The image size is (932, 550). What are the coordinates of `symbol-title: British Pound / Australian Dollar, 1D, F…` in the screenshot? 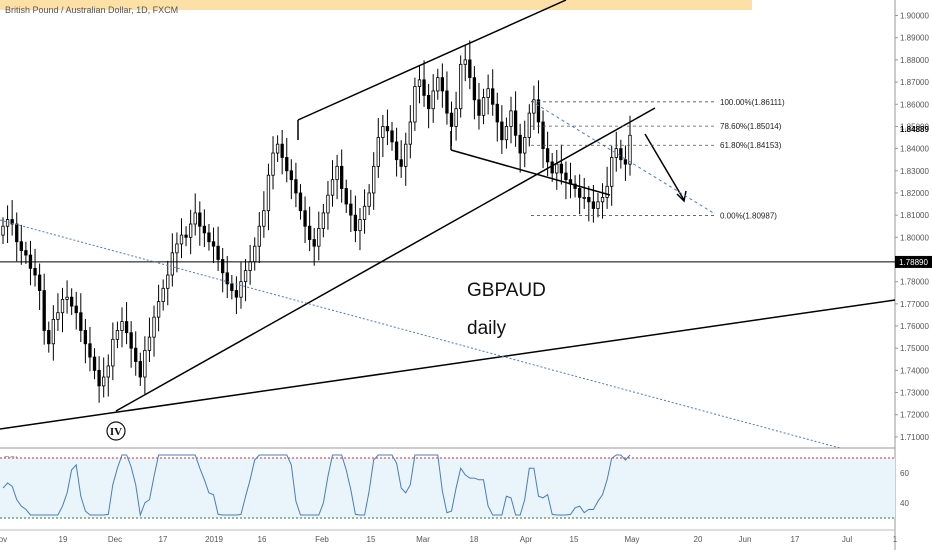 It's located at (92, 10).